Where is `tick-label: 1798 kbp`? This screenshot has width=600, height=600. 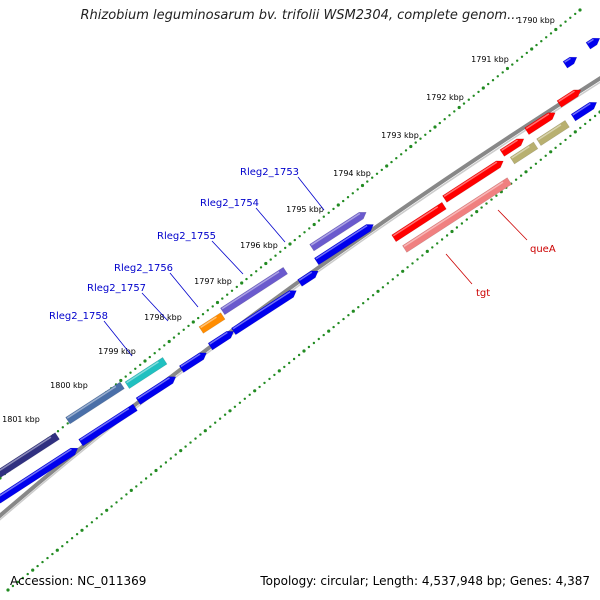 tick-label: 1798 kbp is located at coordinates (163, 317).